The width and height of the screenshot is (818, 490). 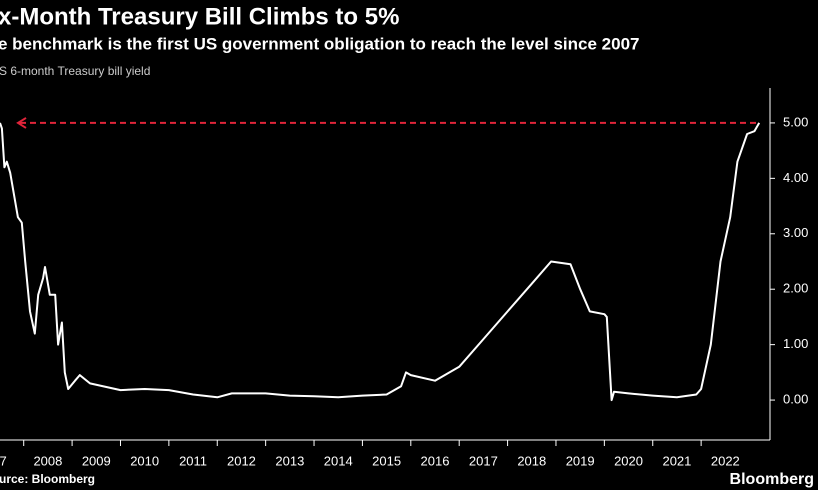 What do you see at coordinates (795, 399) in the screenshot?
I see `y-tick-label: 0.00` at bounding box center [795, 399].